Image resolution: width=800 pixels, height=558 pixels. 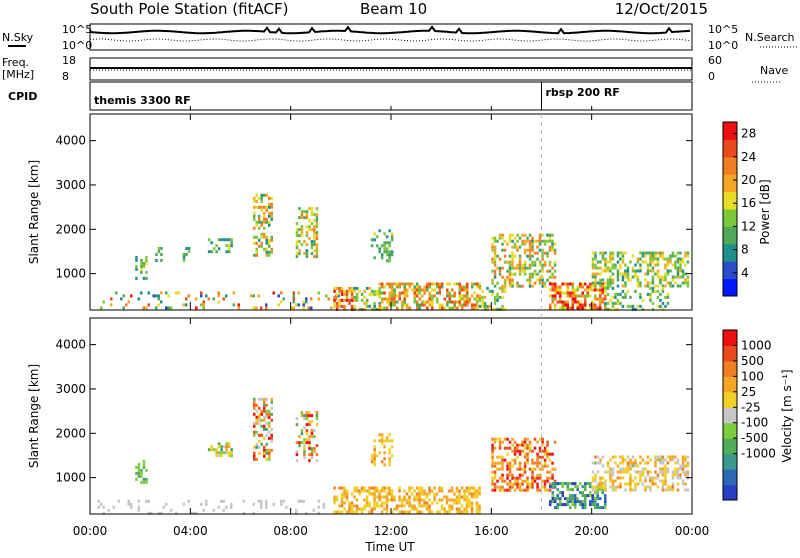 What do you see at coordinates (748, 134) in the screenshot?
I see `colorbar-tick-label: 28` at bounding box center [748, 134].